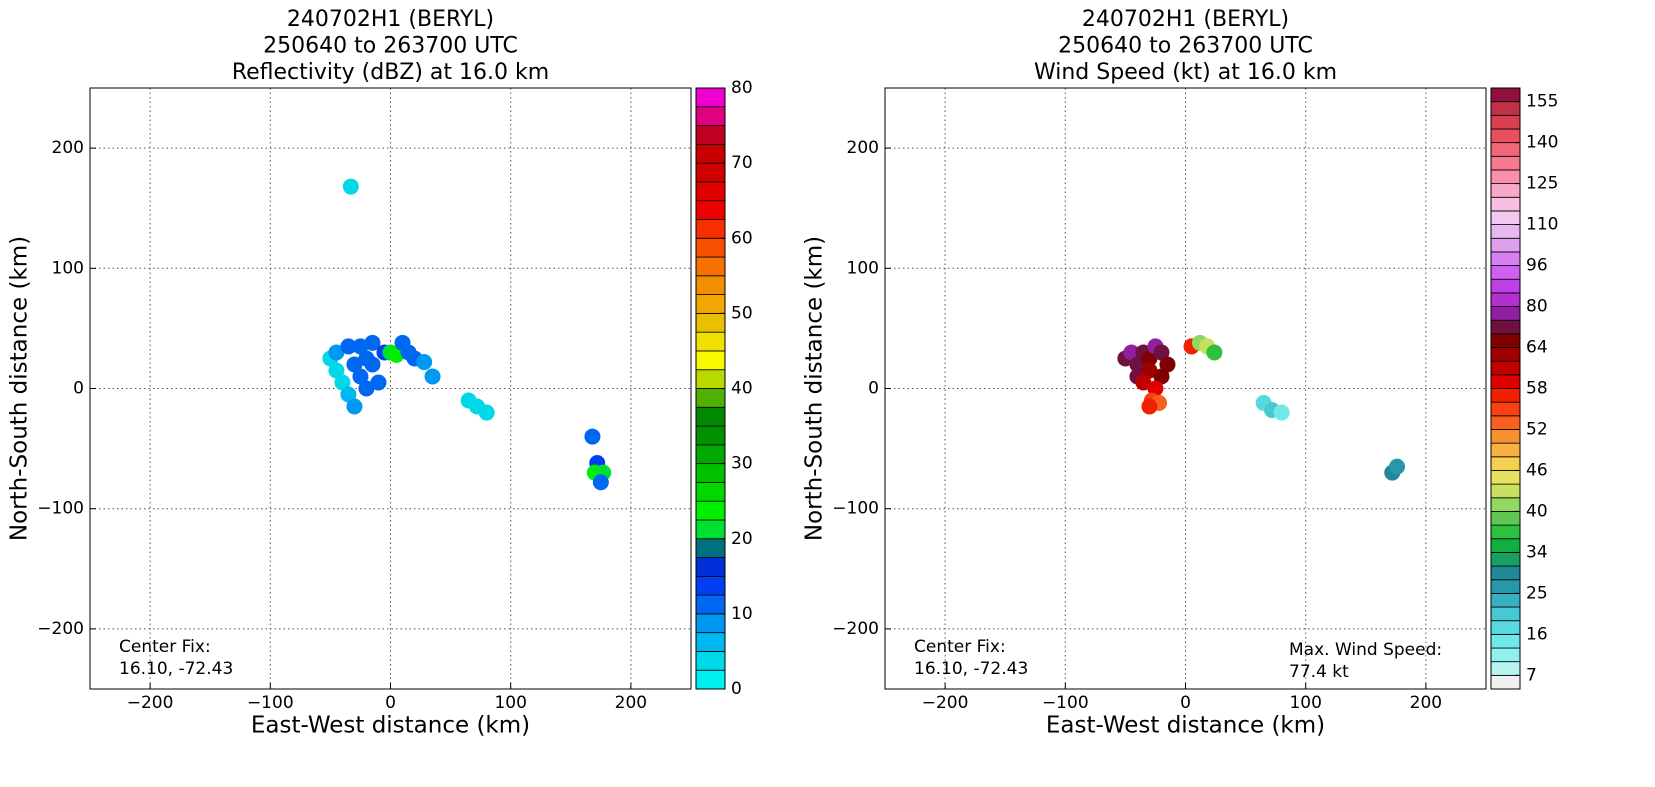 Image resolution: width=1655 pixels, height=787 pixels. What do you see at coordinates (1542, 184) in the screenshot?
I see `colorbar-tick-label: 125` at bounding box center [1542, 184].